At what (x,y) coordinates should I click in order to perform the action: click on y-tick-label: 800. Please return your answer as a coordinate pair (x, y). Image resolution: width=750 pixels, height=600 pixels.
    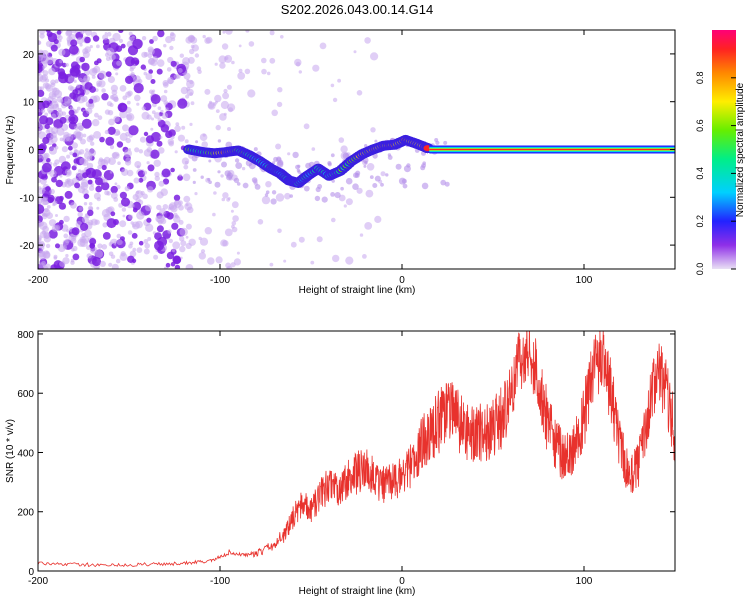
    Looking at the image, I should click on (25, 335).